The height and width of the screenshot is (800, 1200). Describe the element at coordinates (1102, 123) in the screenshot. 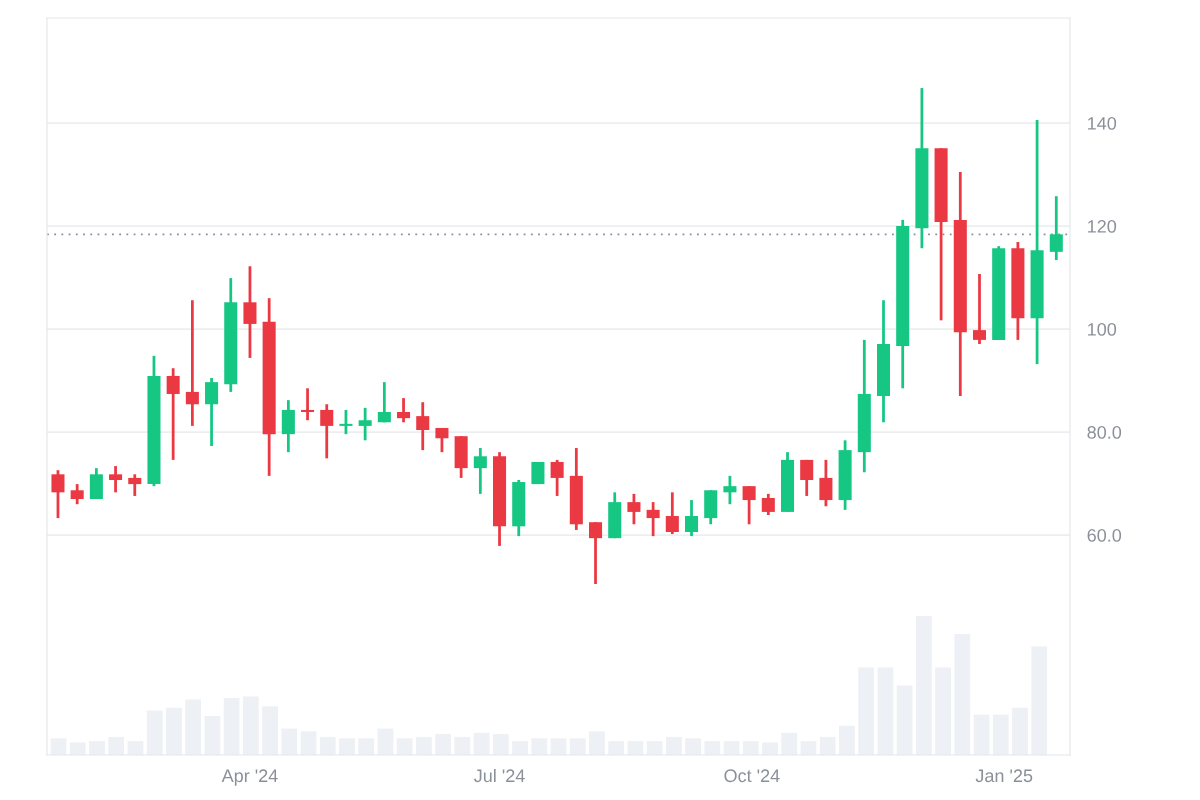

I see `y-tick-label: 140` at that location.